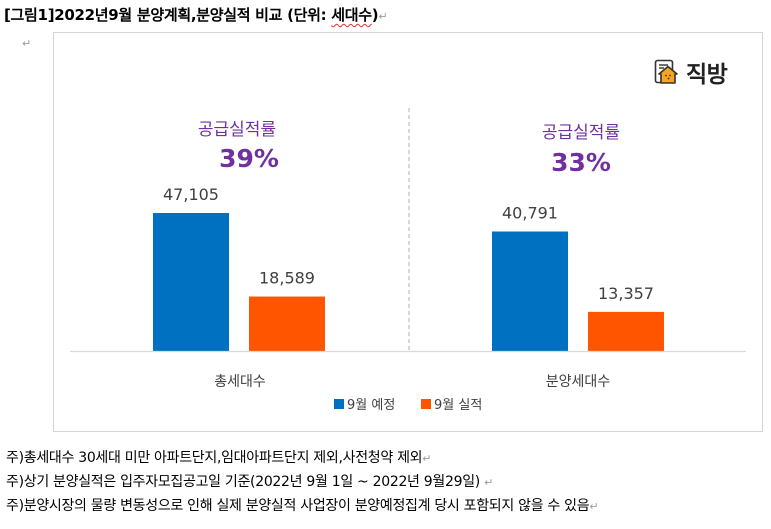 The image size is (771, 529). Describe the element at coordinates (458, 405) in the screenshot. I see `legend-label-actual: 9월 실적` at that location.